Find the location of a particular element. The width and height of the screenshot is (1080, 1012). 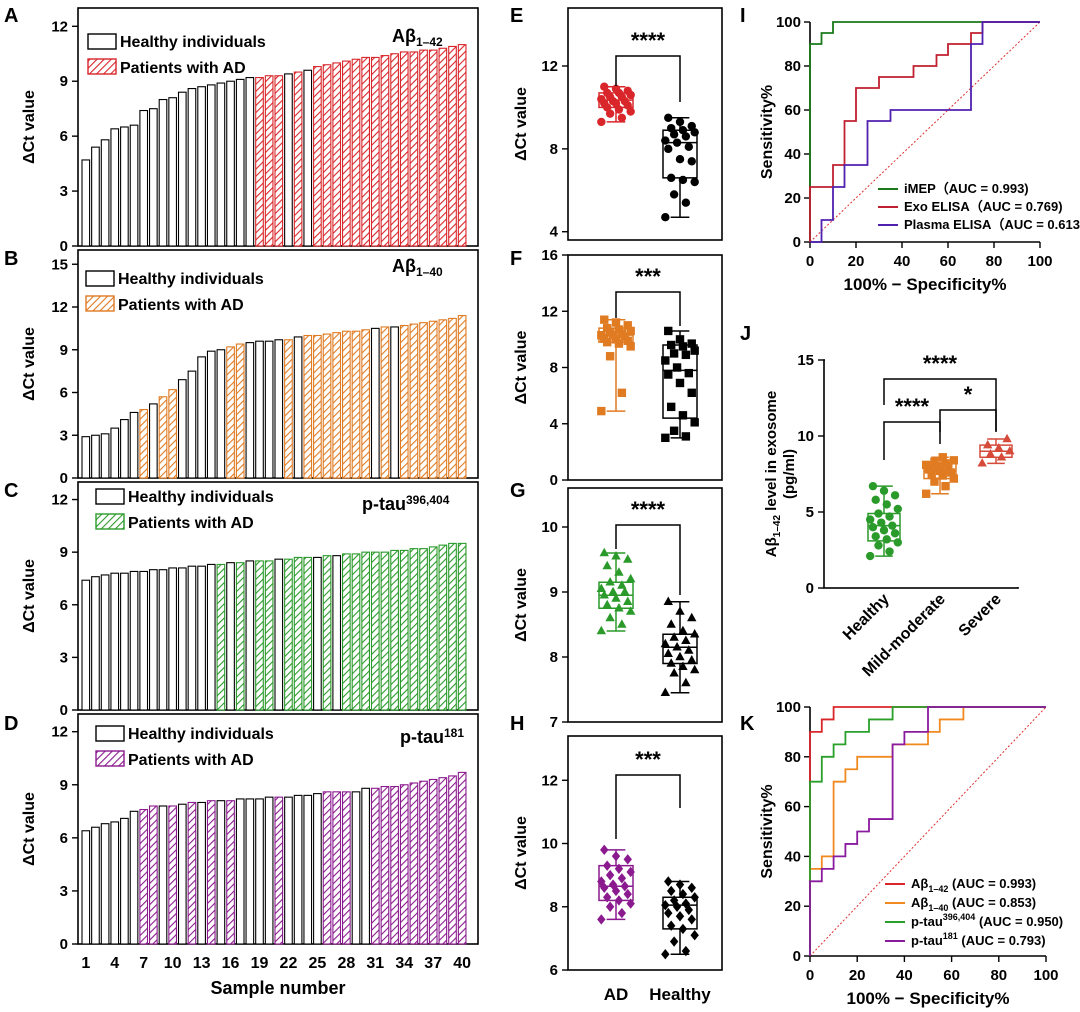

legend-label: p-tau396,404 (AUC = 0.950) is located at coordinates (987, 920).